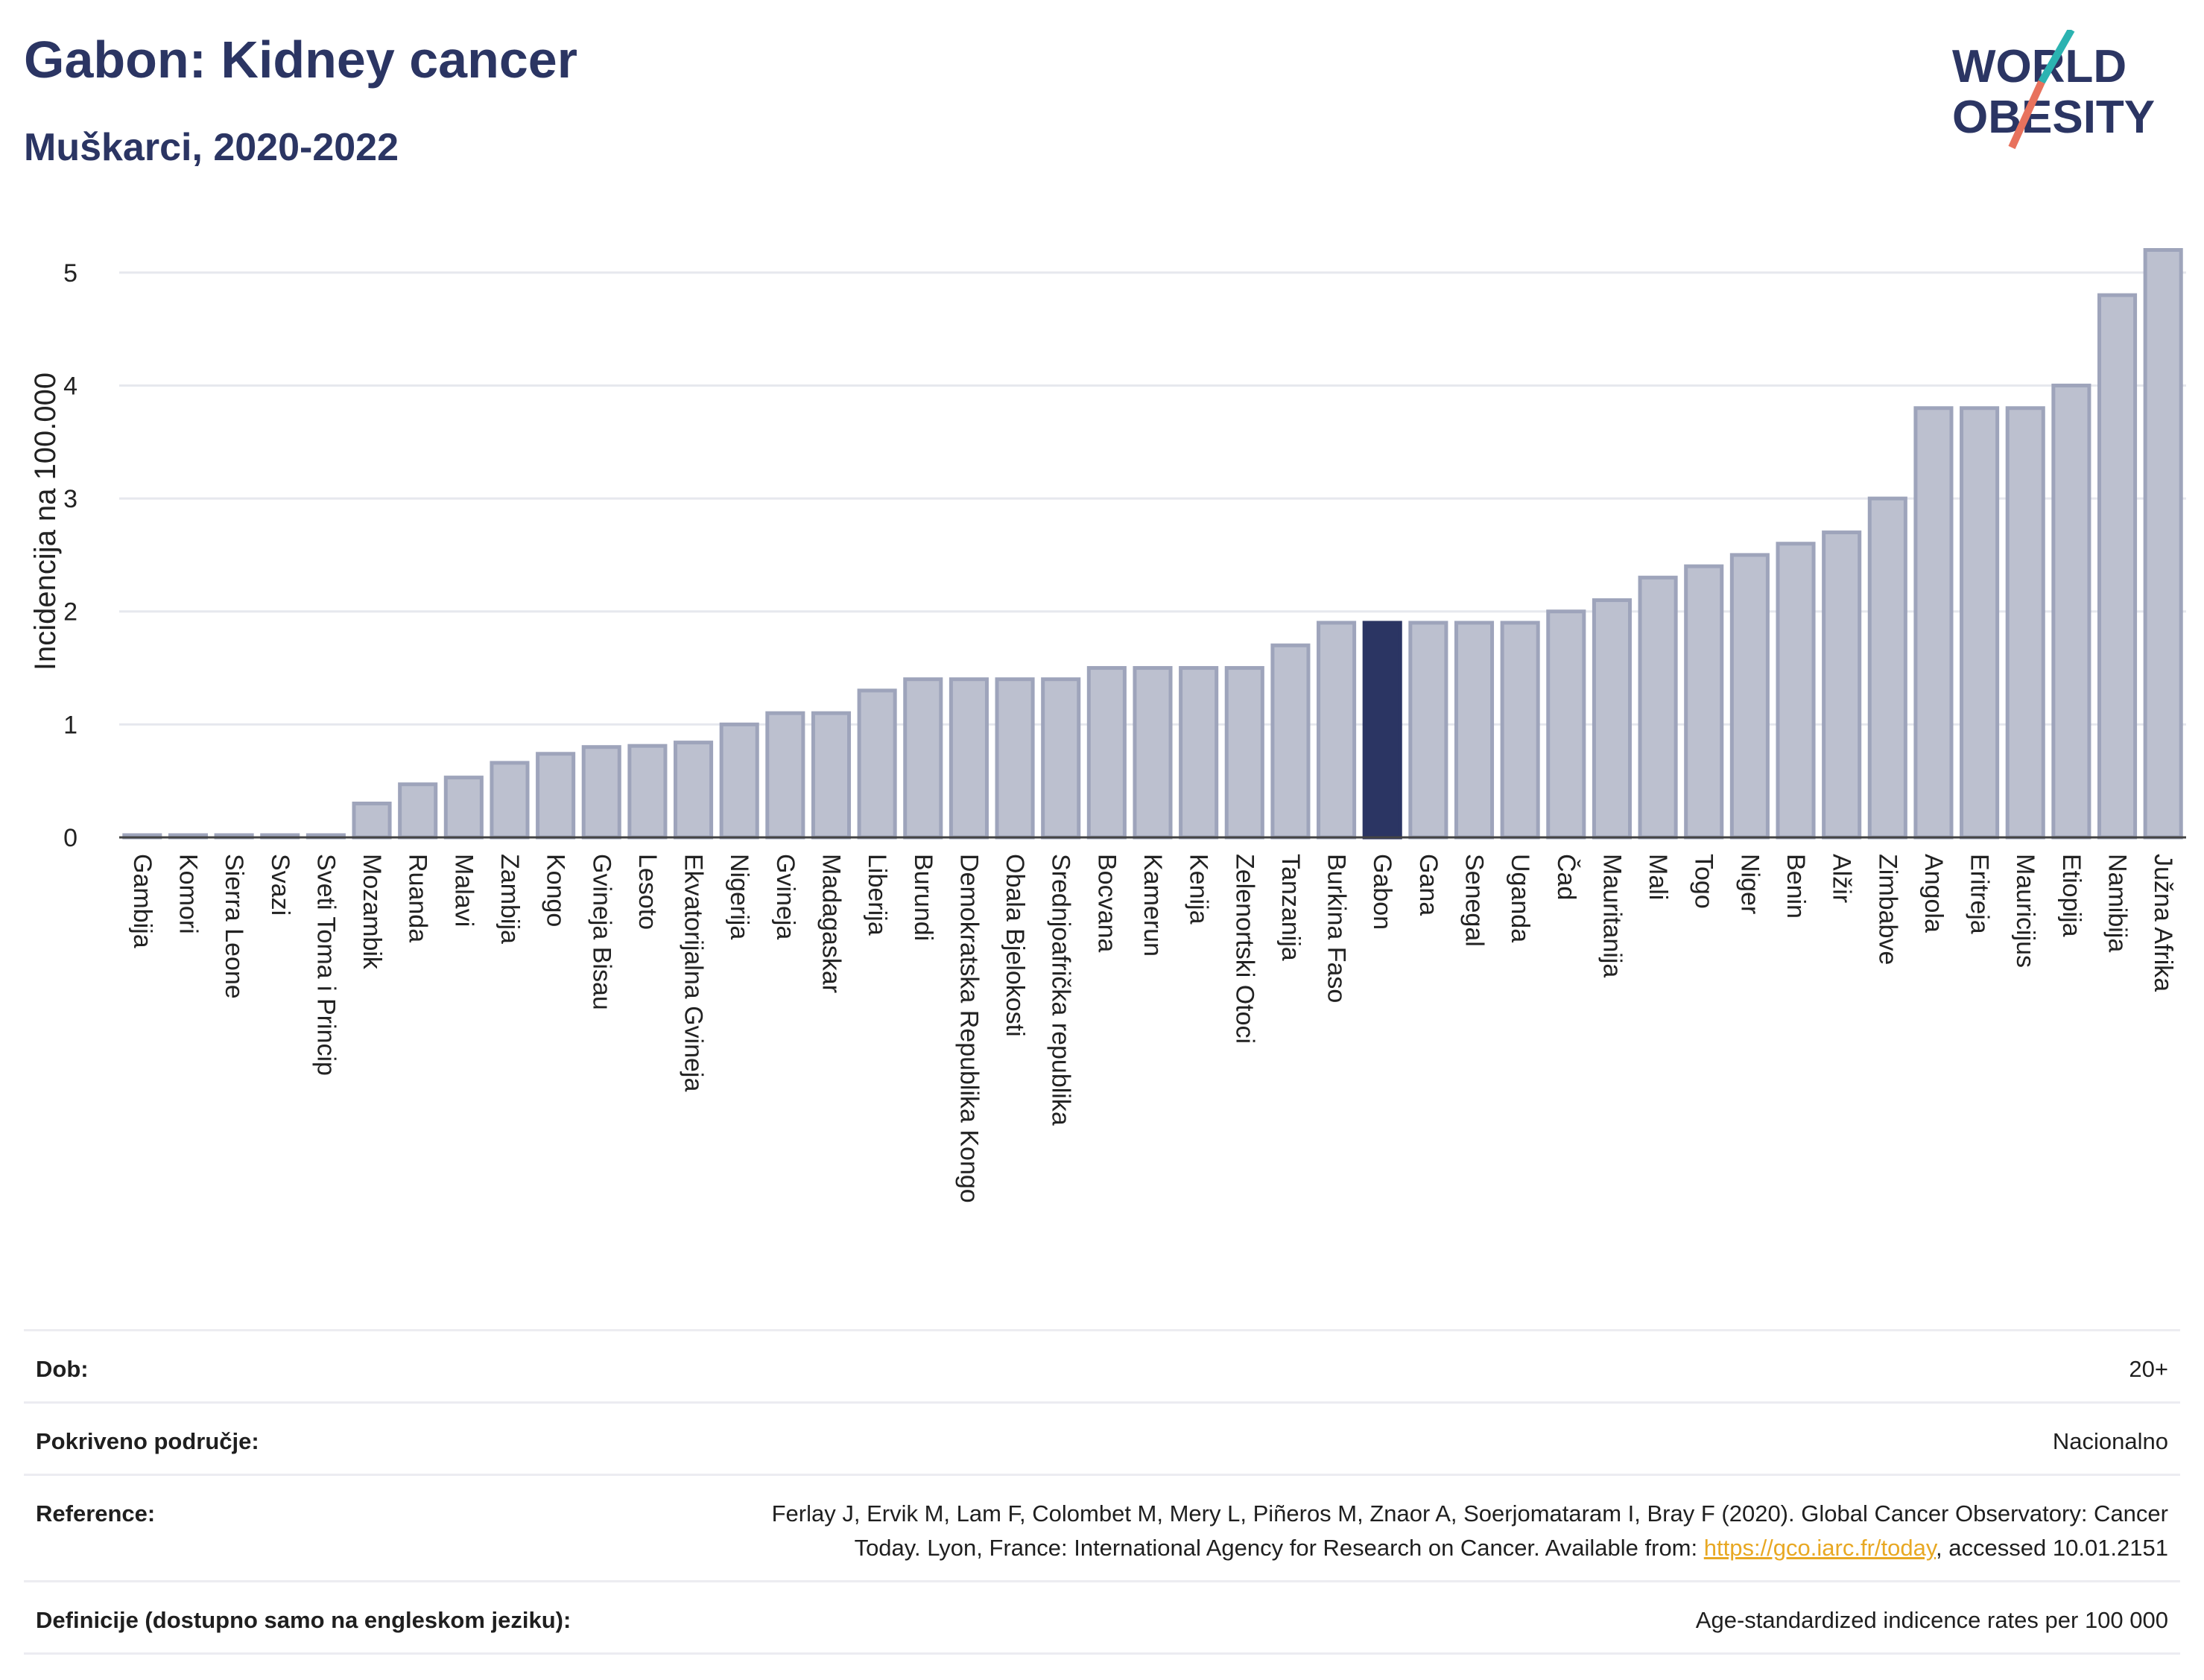  I want to click on x-tick-label: Kamerun, so click(1153, 905).